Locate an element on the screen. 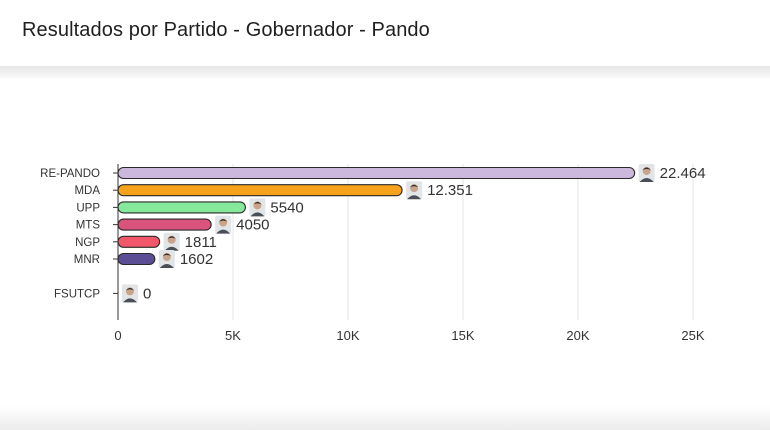 Image resolution: width=770 pixels, height=430 pixels. data-label: 4050 is located at coordinates (252, 225).